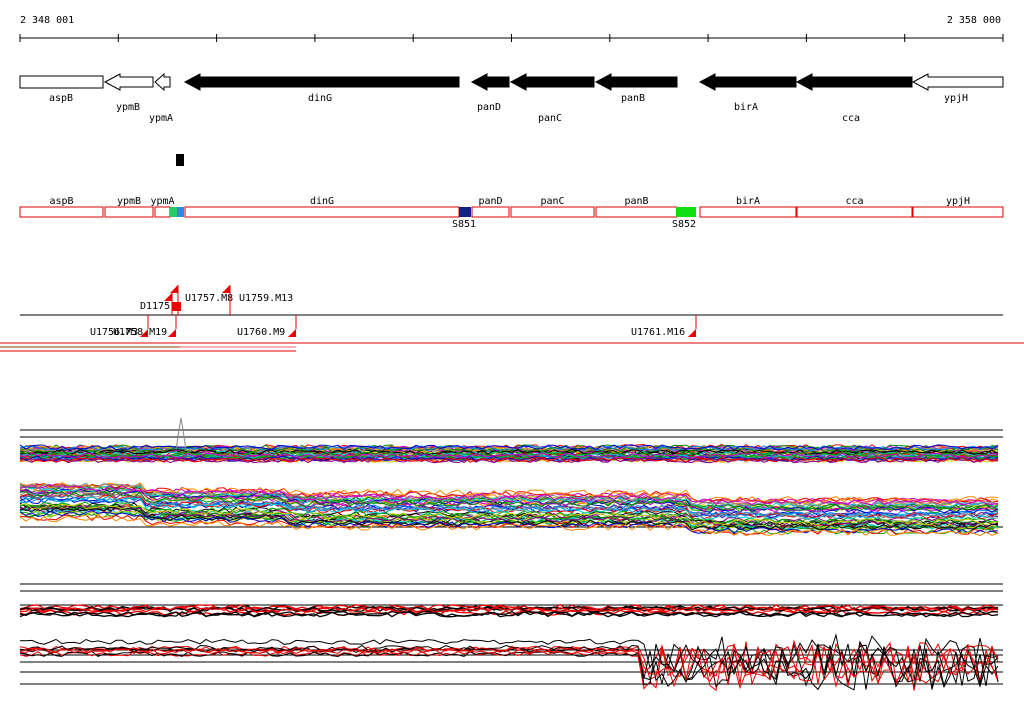 The image size is (1024, 714). What do you see at coordinates (114, 332) in the screenshot?
I see `marker-label: U1756.M3` at bounding box center [114, 332].